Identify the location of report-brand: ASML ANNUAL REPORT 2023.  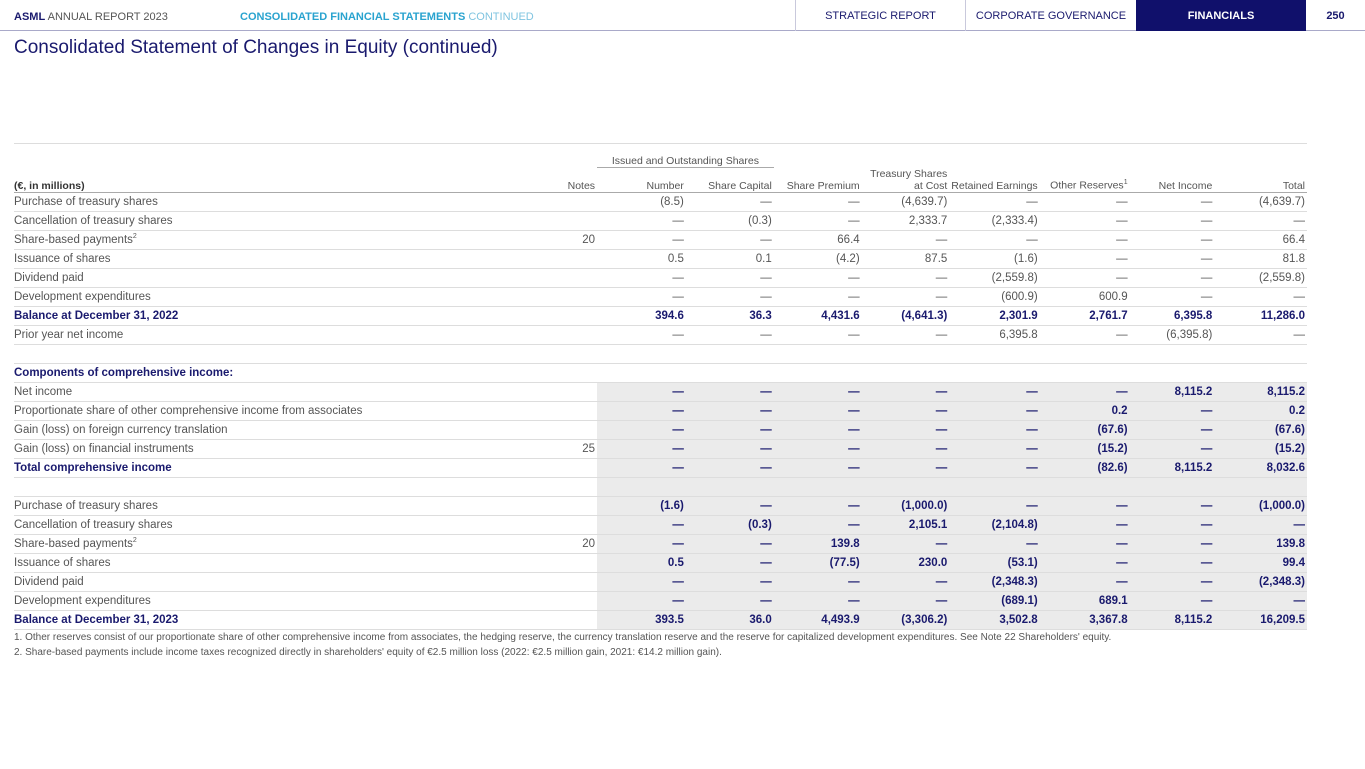
(91, 17).